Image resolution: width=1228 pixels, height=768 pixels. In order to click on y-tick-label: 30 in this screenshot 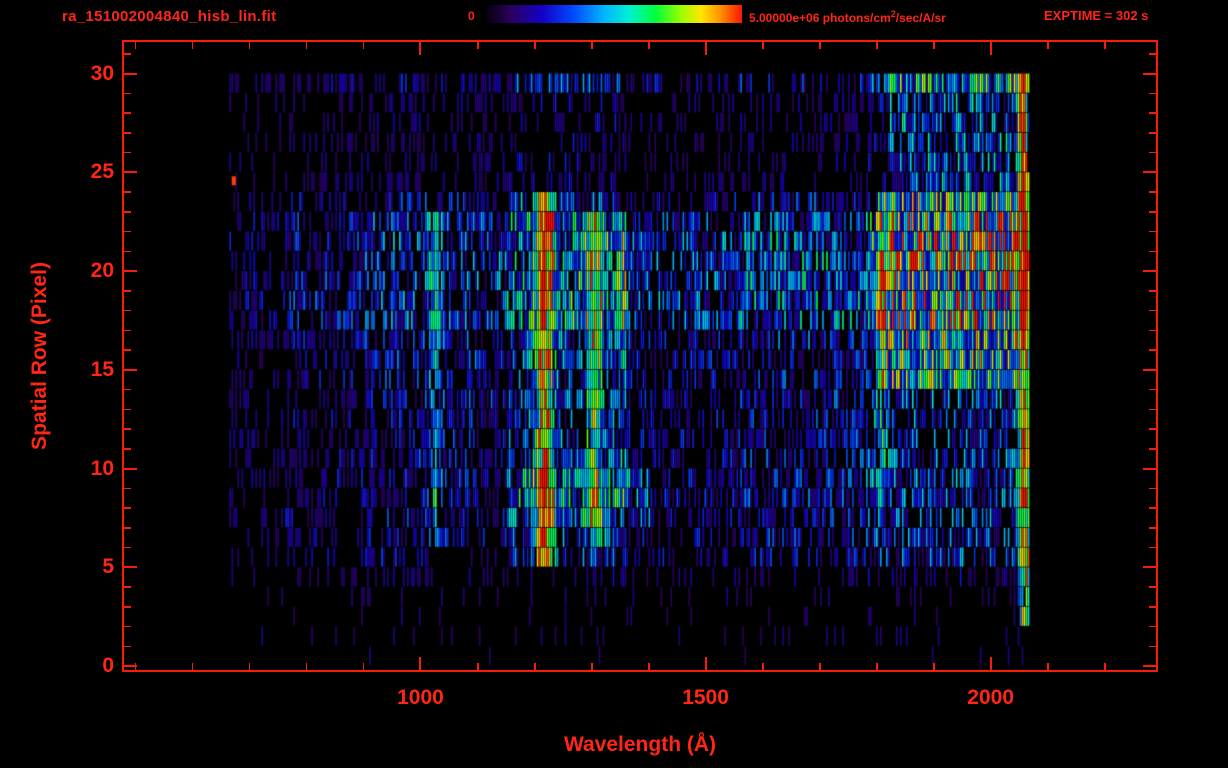, I will do `click(102, 73)`.